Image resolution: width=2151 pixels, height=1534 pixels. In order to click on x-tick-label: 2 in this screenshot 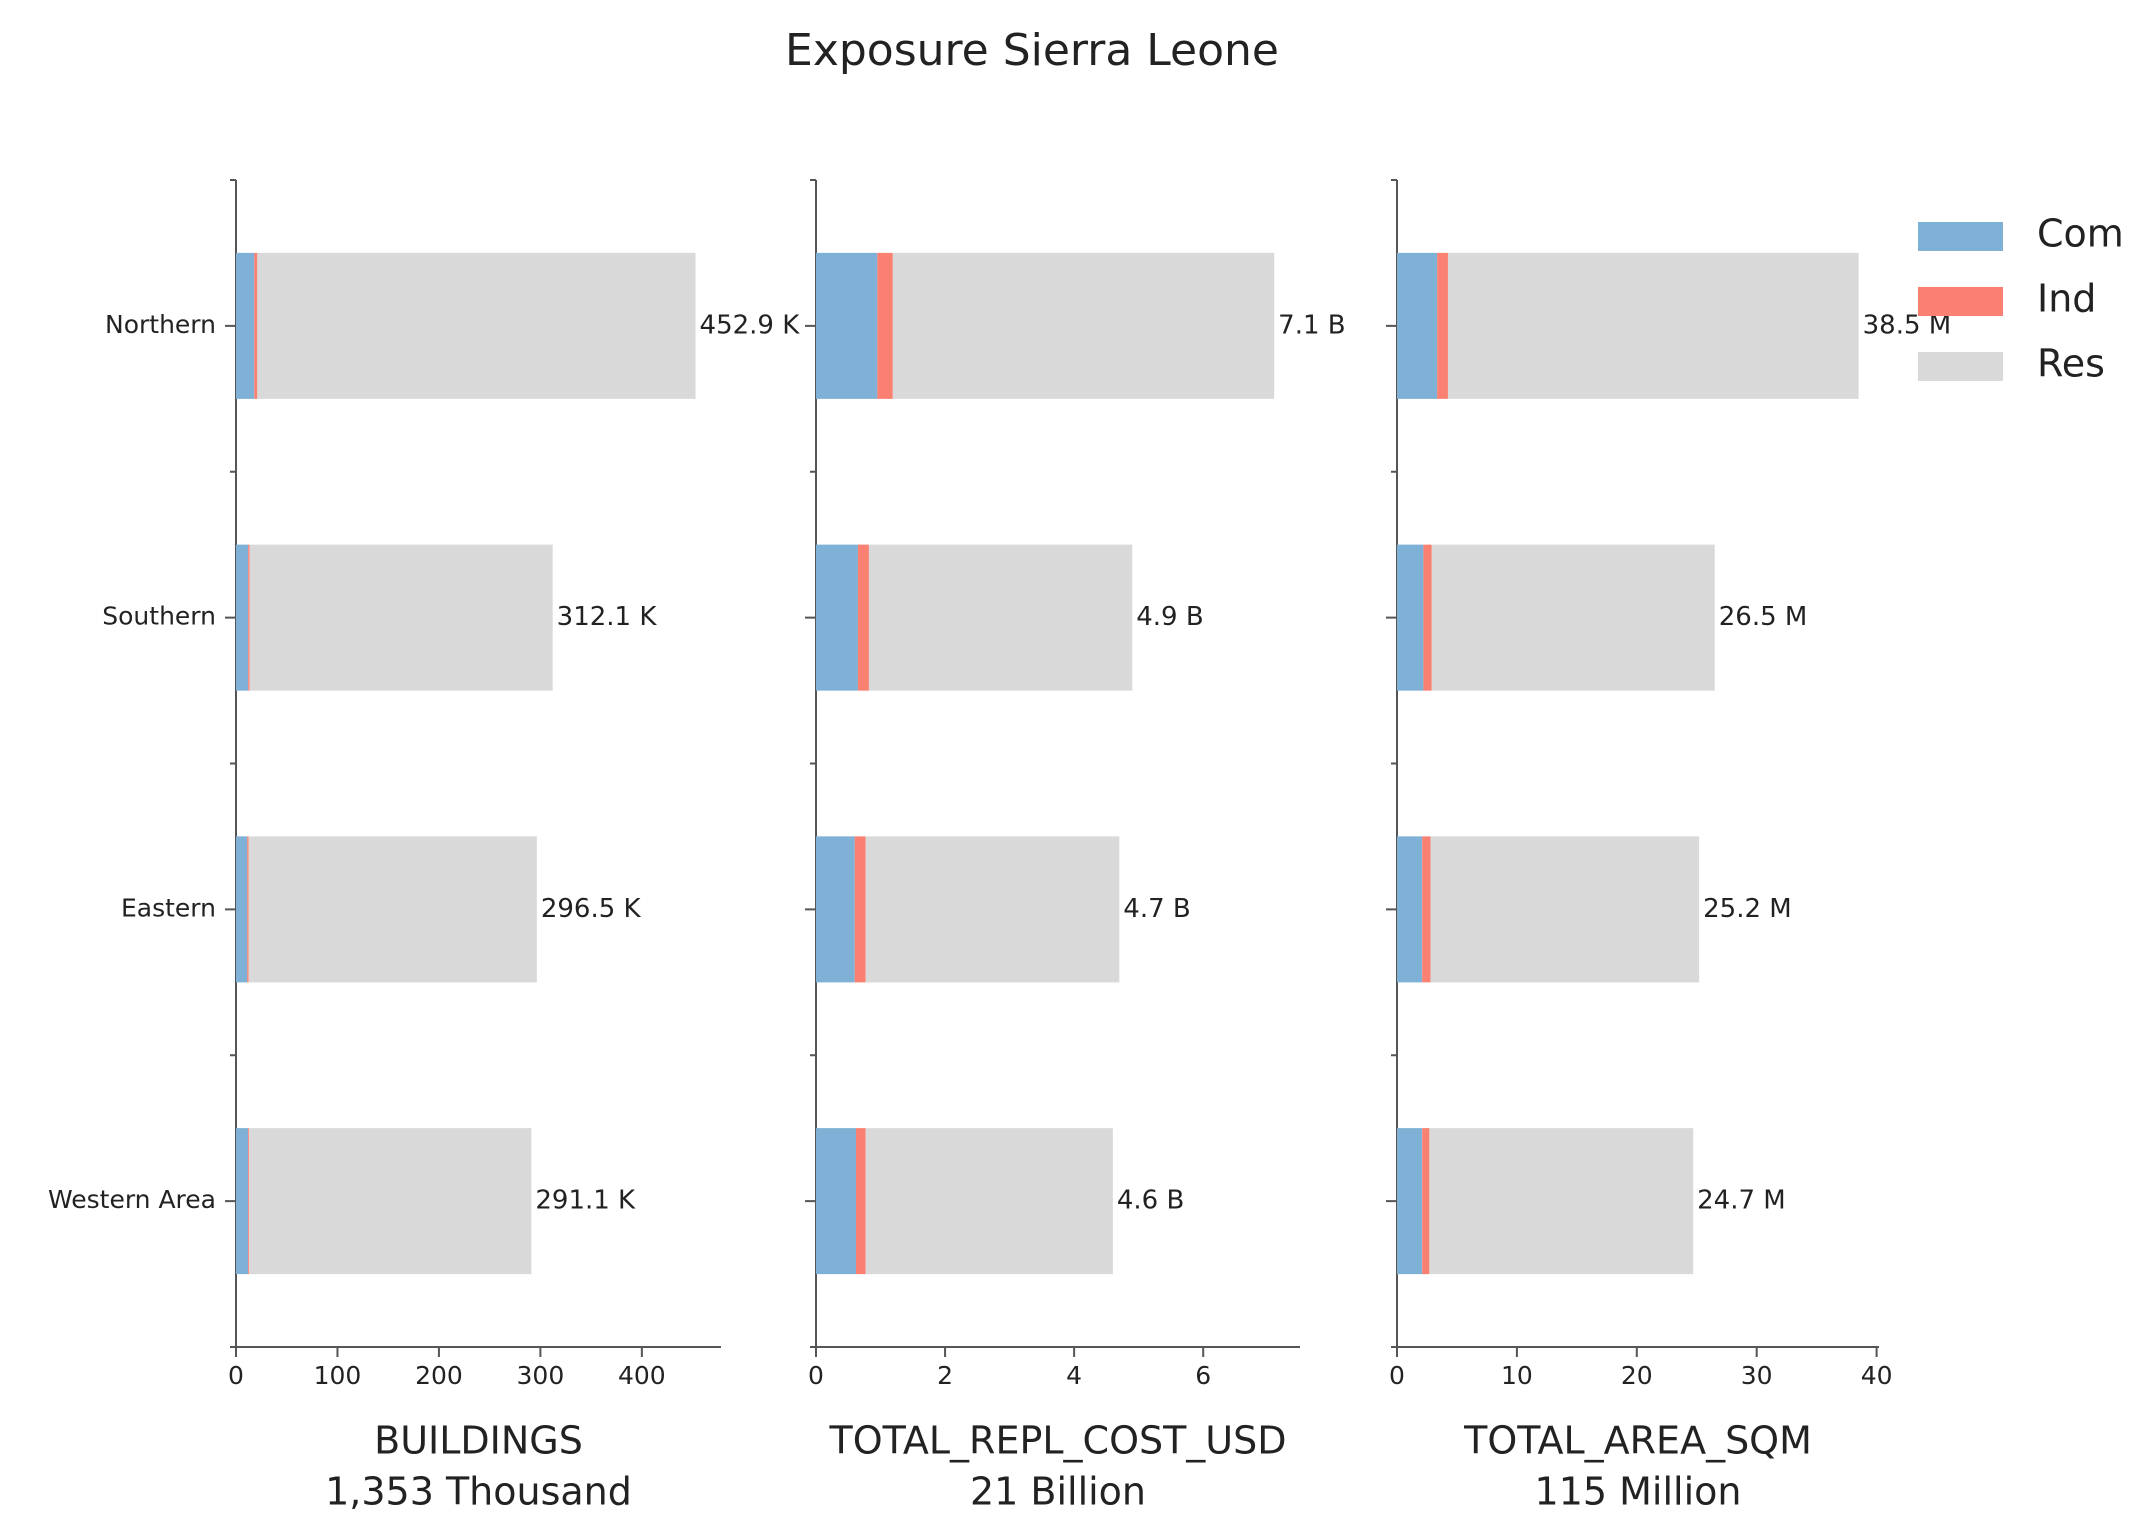, I will do `click(945, 1375)`.